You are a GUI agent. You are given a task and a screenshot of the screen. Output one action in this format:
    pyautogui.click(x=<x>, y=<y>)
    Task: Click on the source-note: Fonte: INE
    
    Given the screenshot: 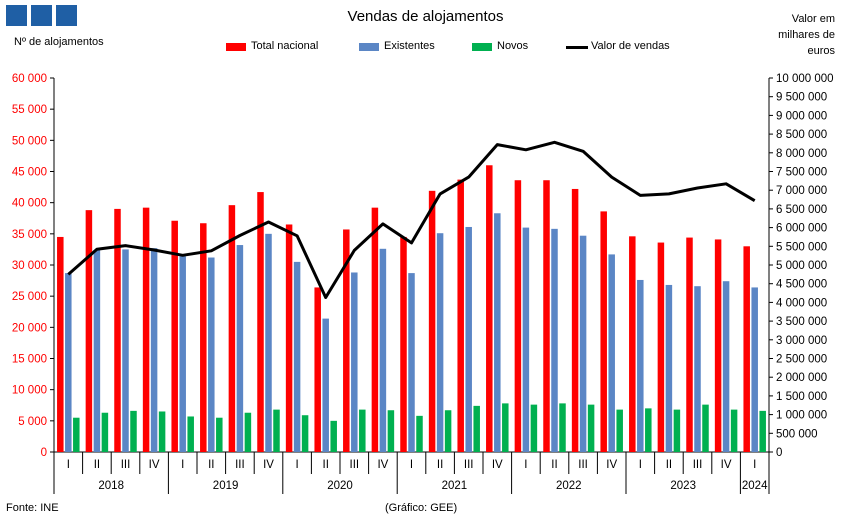 What is the action you would take?
    pyautogui.click(x=32, y=508)
    